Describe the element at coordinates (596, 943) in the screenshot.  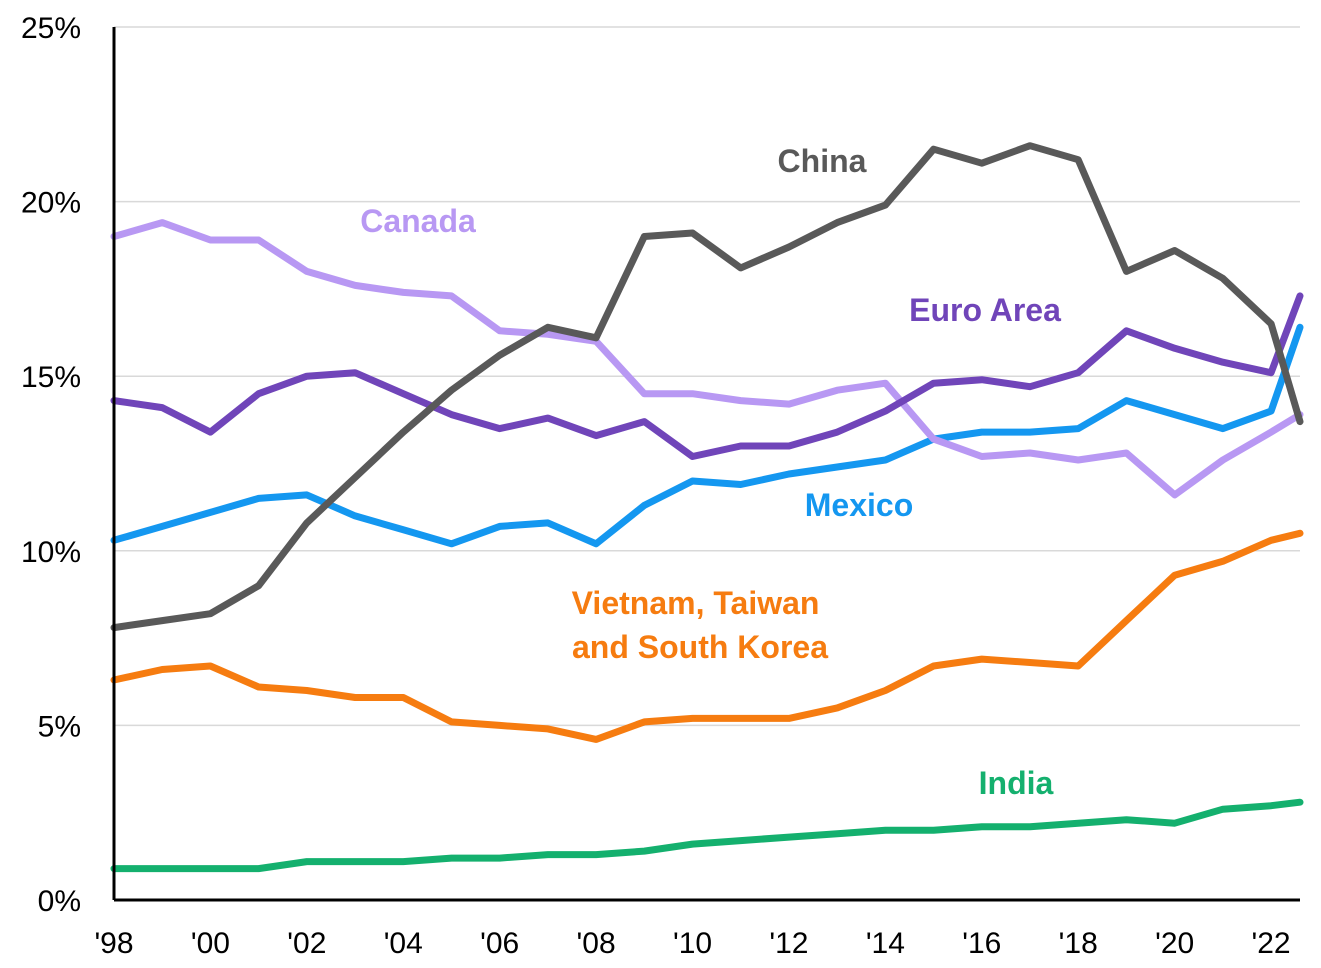
I see `x-tick-label: '08` at that location.